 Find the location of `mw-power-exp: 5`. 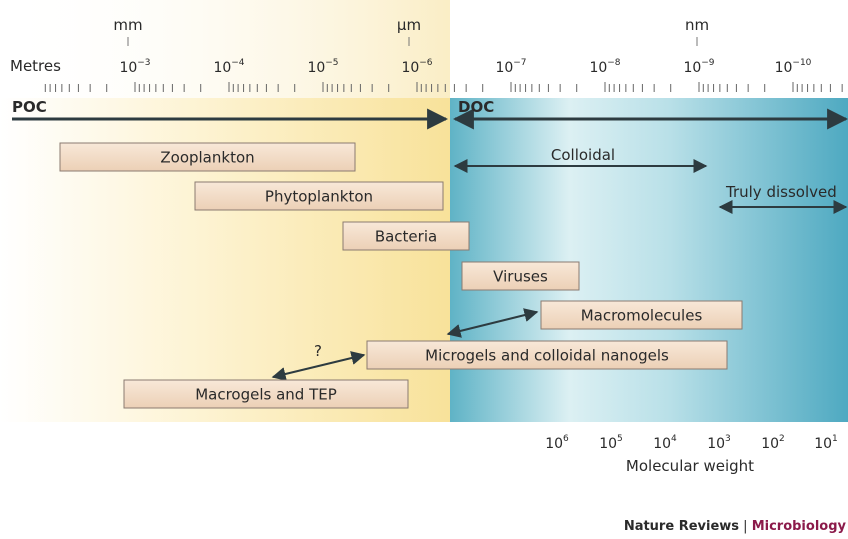

mw-power-exp: 5 is located at coordinates (620, 439).